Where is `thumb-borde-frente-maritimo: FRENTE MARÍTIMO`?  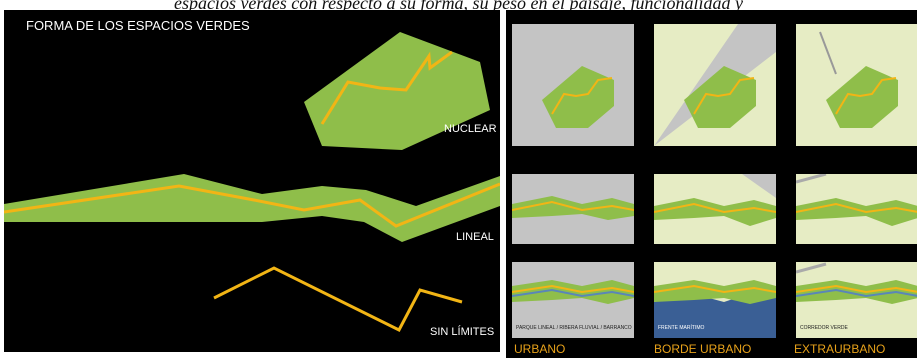 thumb-borde-frente-maritimo: FRENTE MARÍTIMO is located at coordinates (715, 300).